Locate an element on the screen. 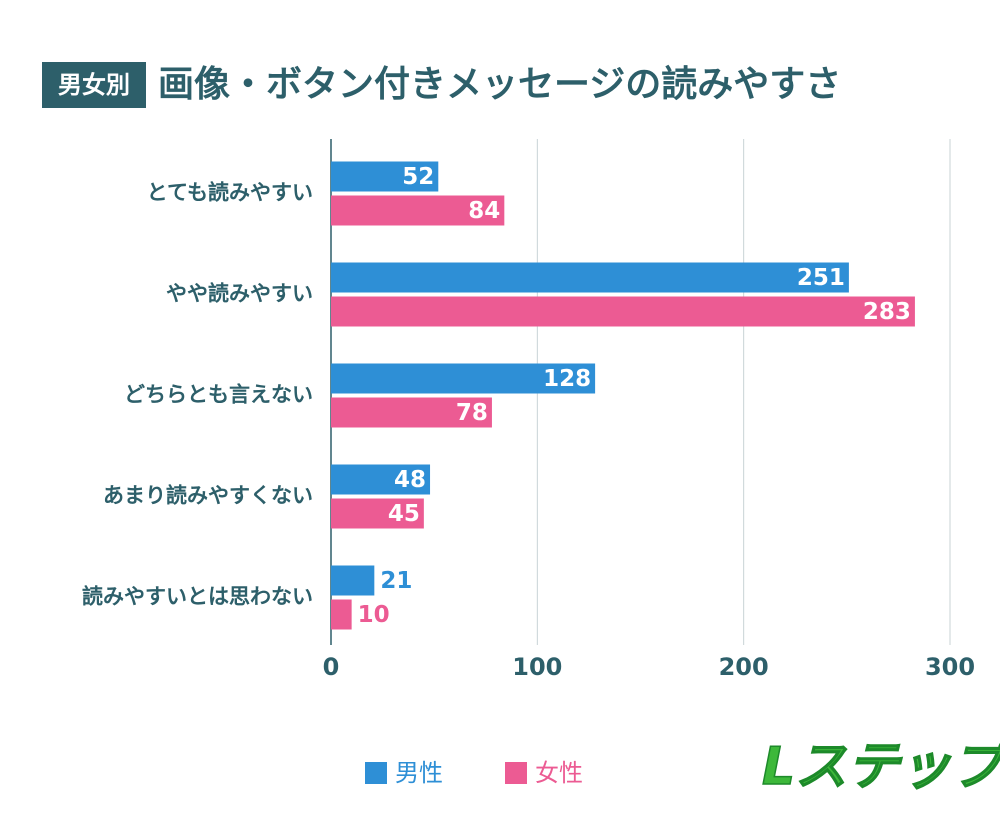 This screenshot has width=1000, height=830. x-tick-label: 100 is located at coordinates (537, 667).